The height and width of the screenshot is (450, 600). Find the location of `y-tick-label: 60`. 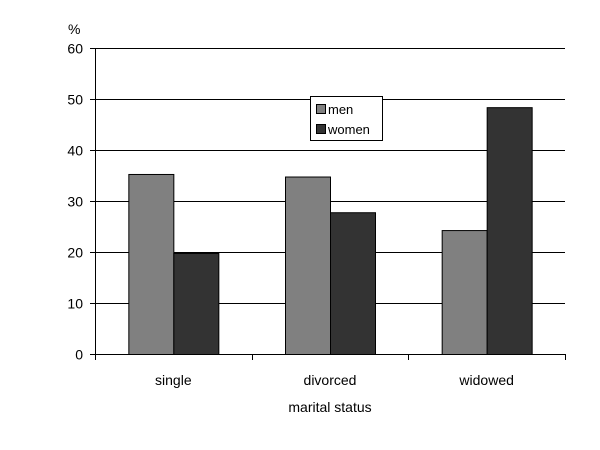

y-tick-label: 60 is located at coordinates (75, 49).